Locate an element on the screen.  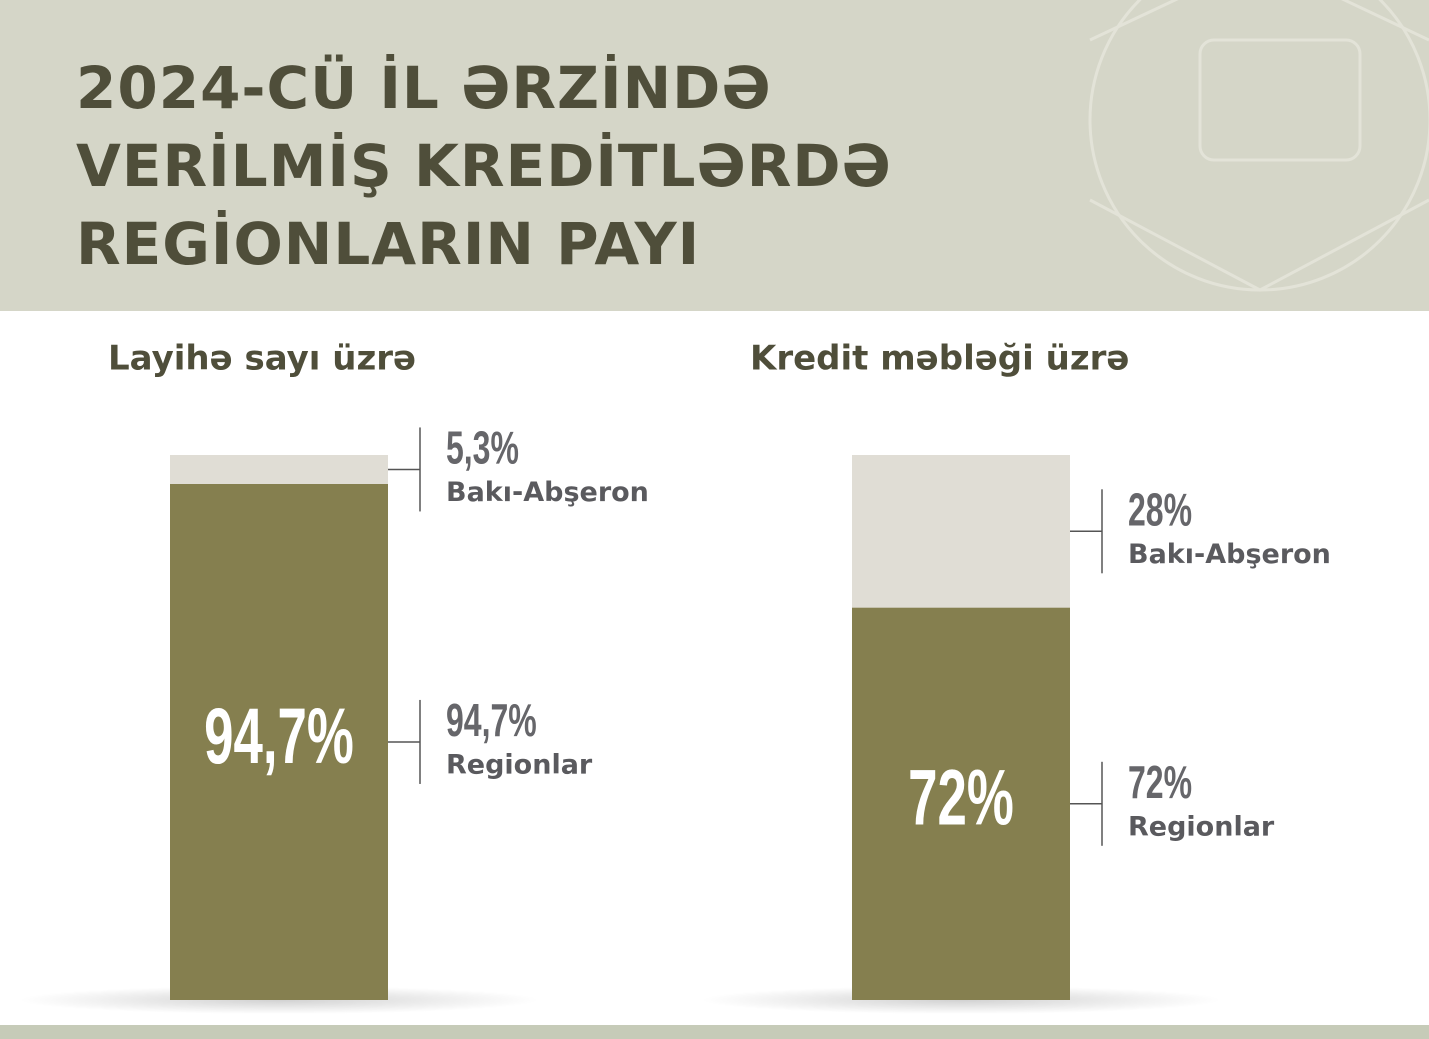
value-label: 72% is located at coordinates (1160, 782).